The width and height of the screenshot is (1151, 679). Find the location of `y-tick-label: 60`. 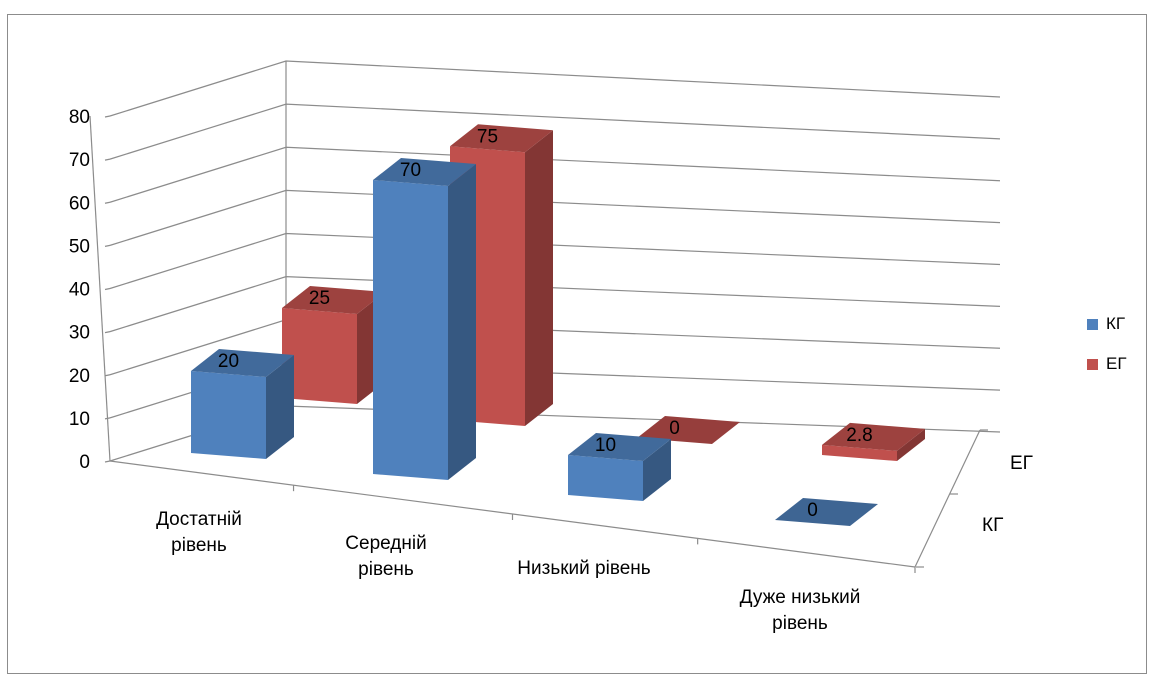

y-tick-label: 60 is located at coordinates (79, 203).